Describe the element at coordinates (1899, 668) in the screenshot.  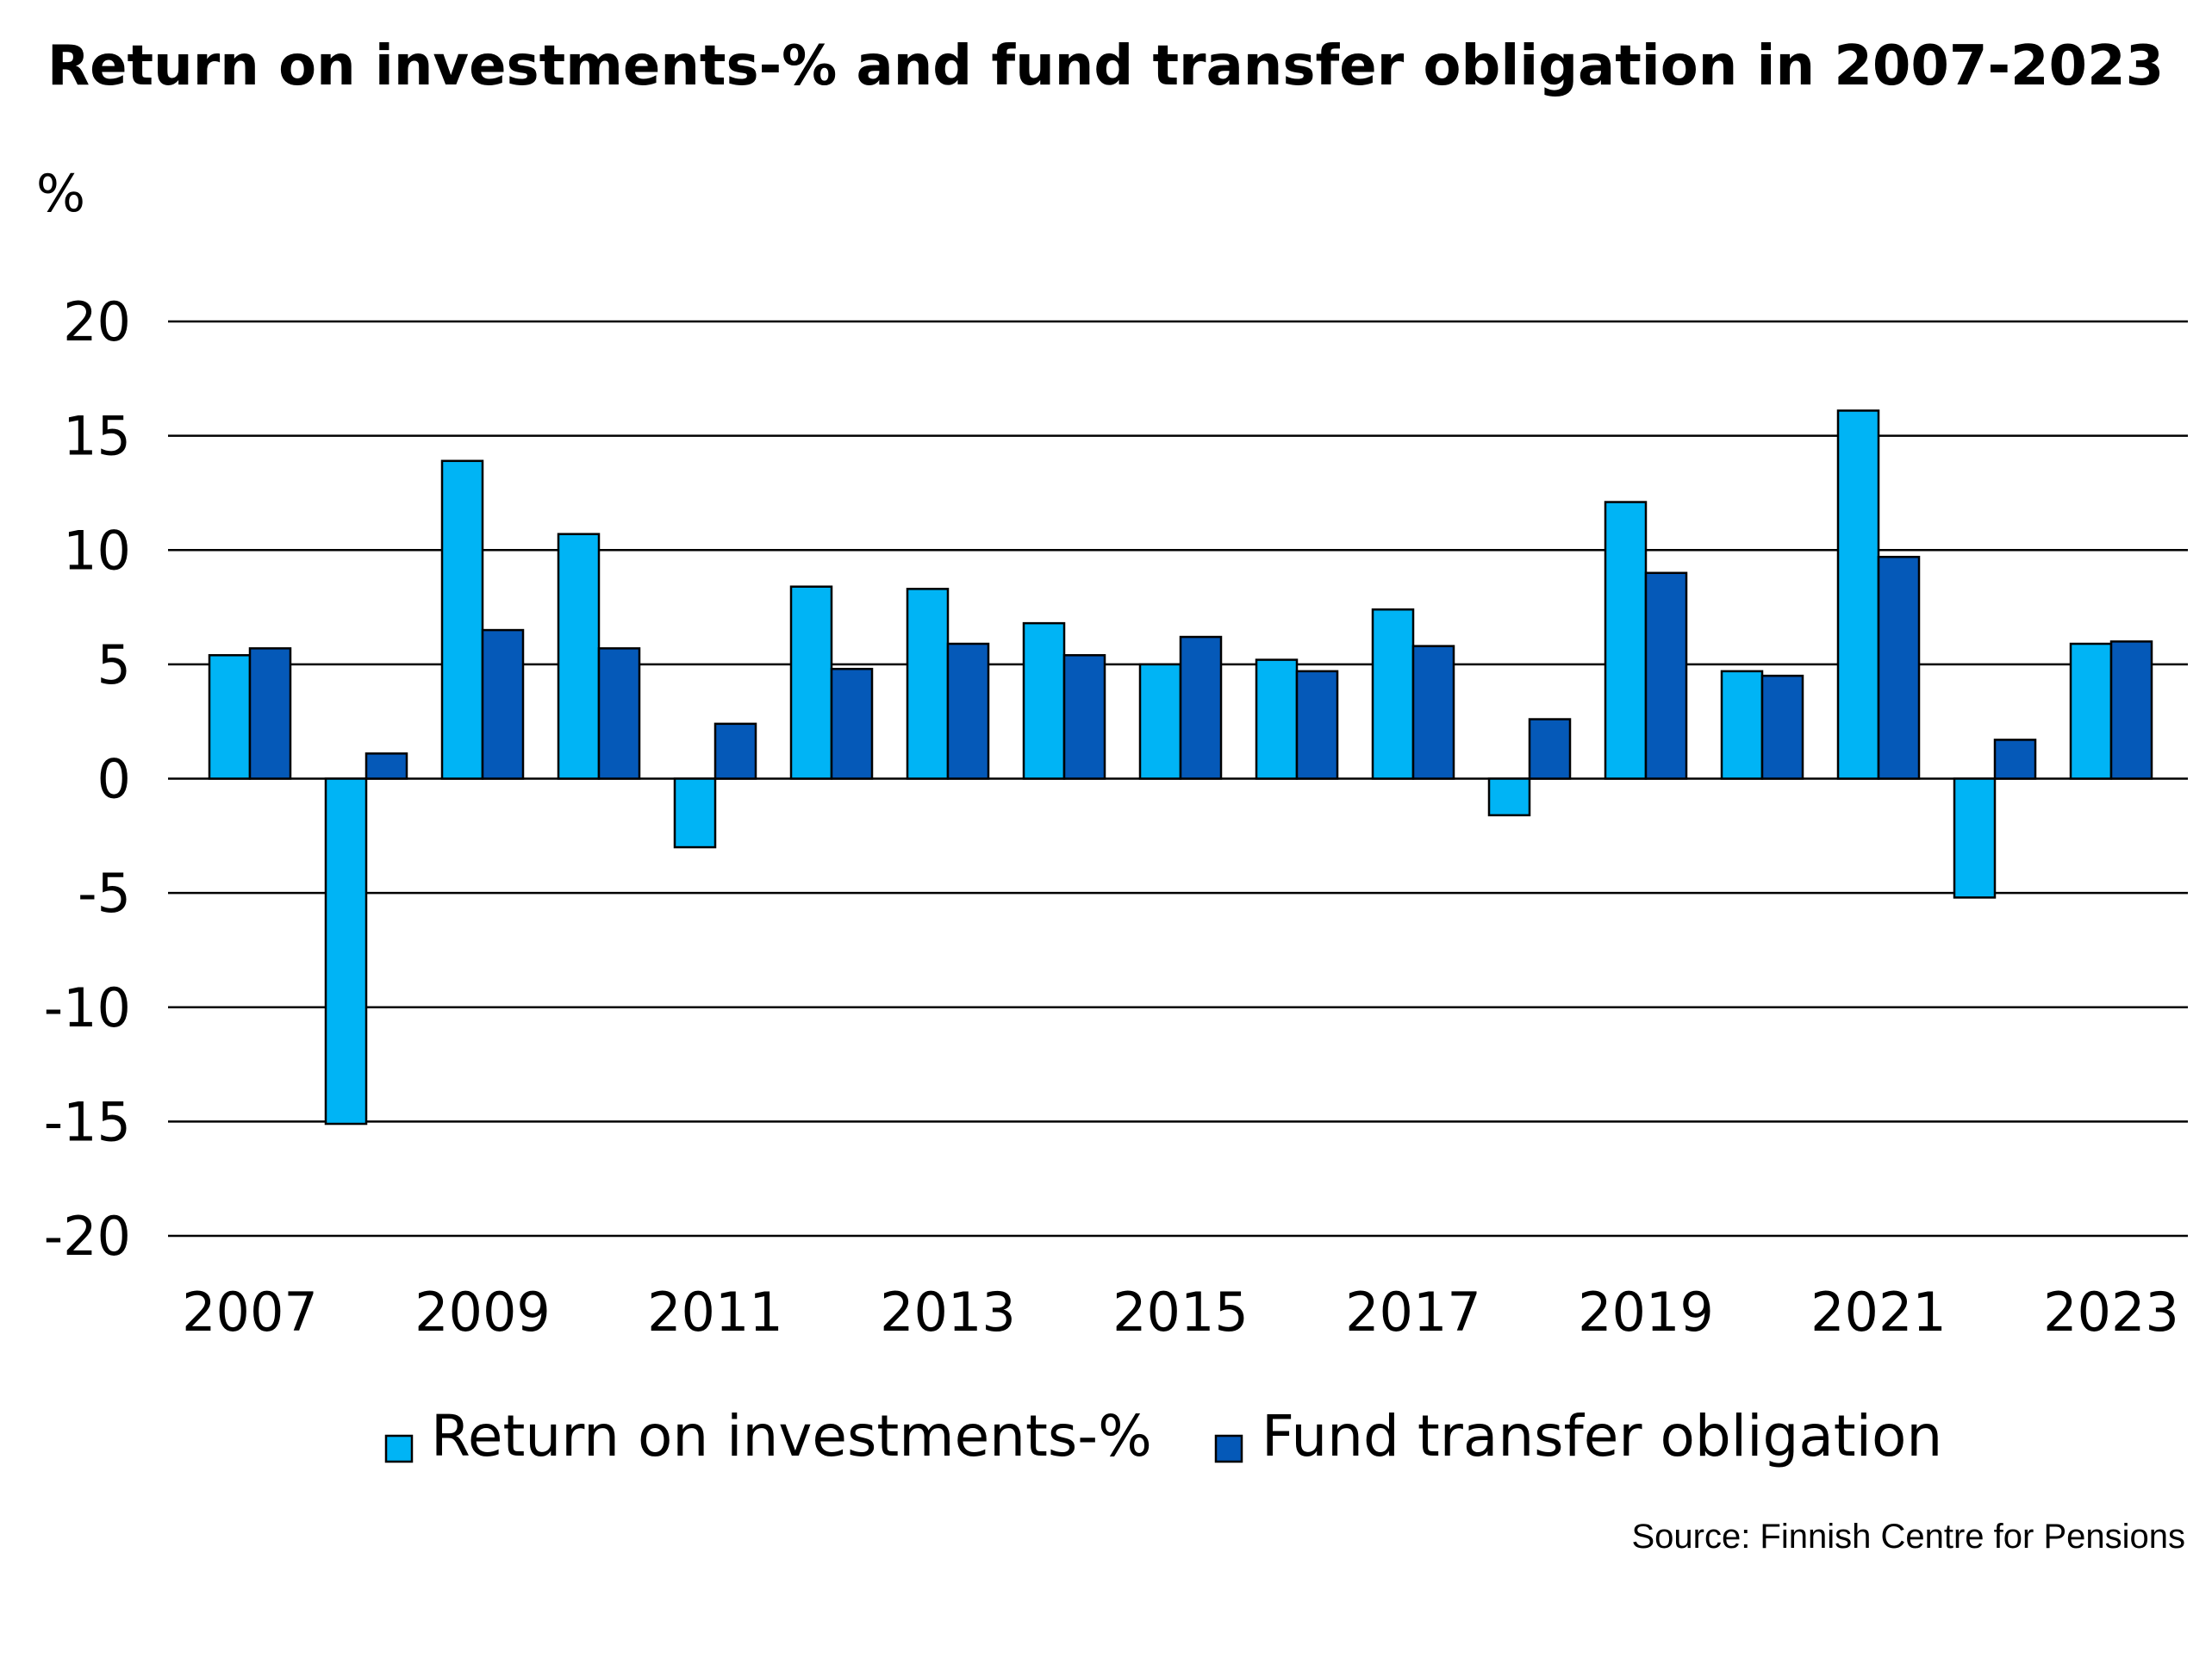
I see `bar-fund-transfer-2021` at that location.